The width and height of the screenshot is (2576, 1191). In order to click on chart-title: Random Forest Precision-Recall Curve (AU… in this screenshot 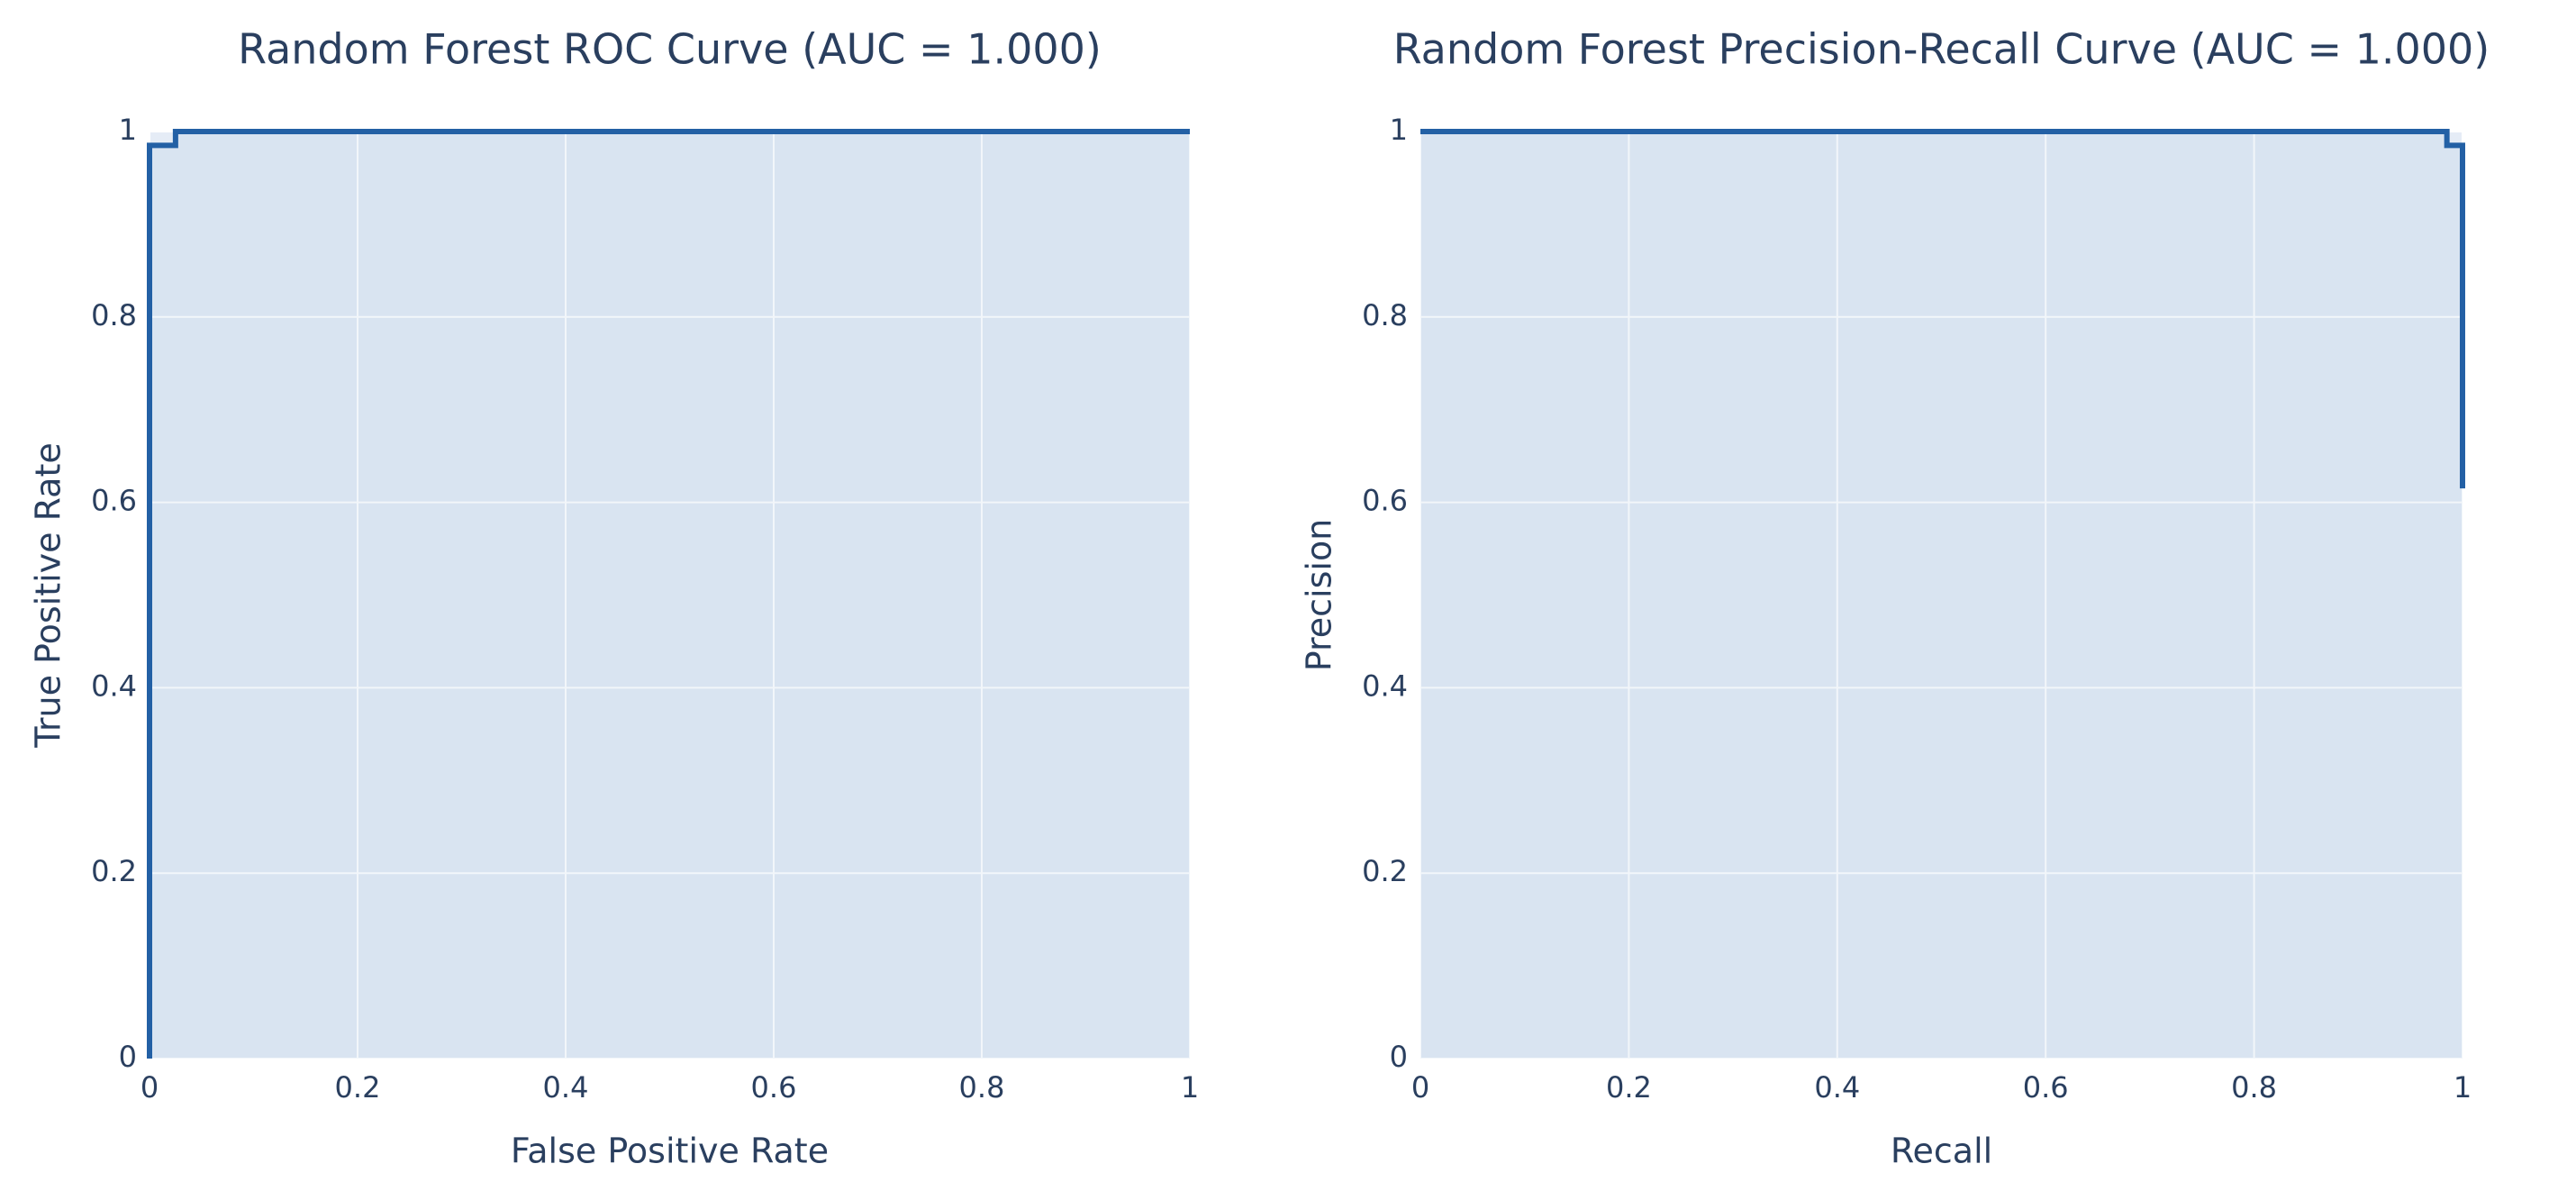, I will do `click(1941, 49)`.